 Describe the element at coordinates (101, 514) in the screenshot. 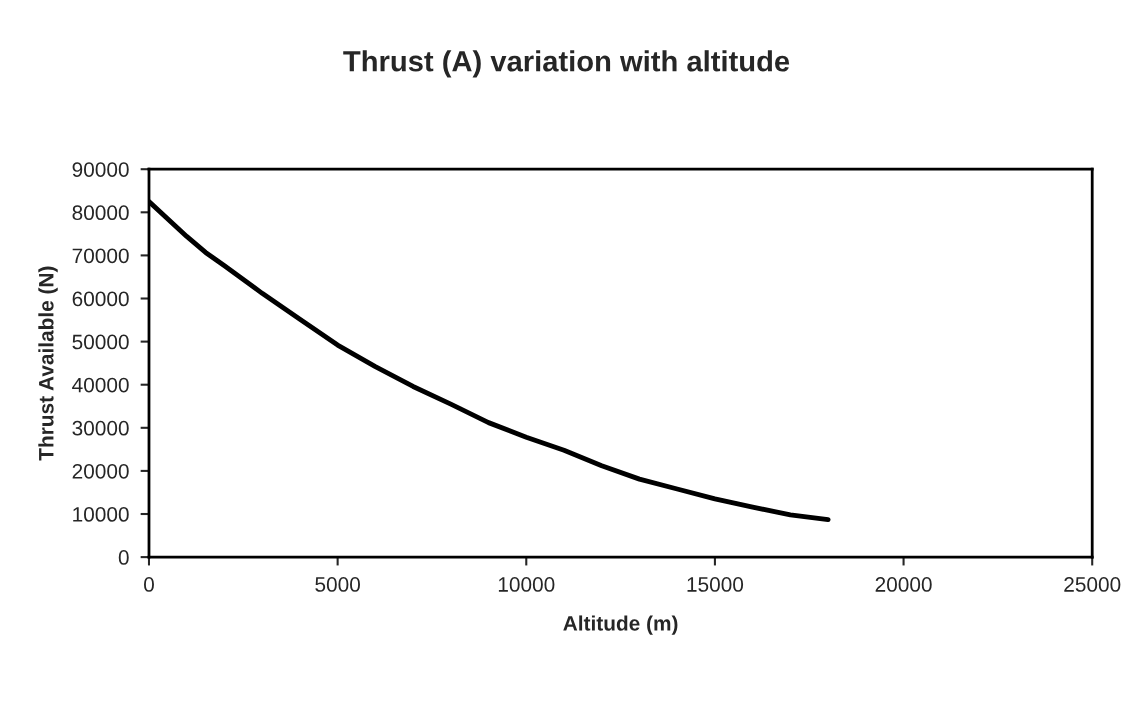

I see `y-tick-label: 10000` at that location.